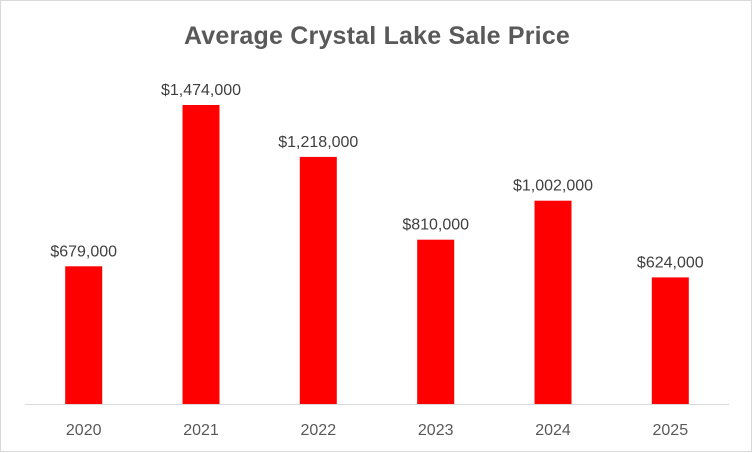  I want to click on data-label-2025: $624,000, so click(670, 262).